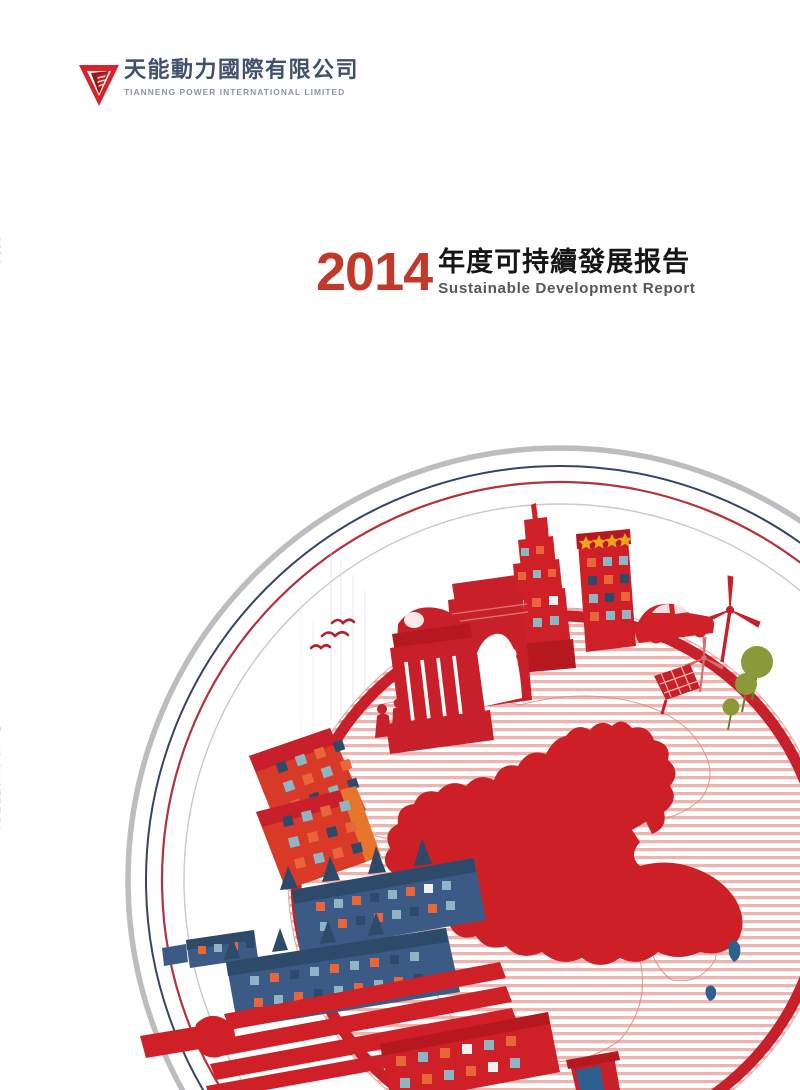 This screenshot has height=1090, width=800. What do you see at coordinates (391, 718) in the screenshot?
I see `people-figures-icon` at bounding box center [391, 718].